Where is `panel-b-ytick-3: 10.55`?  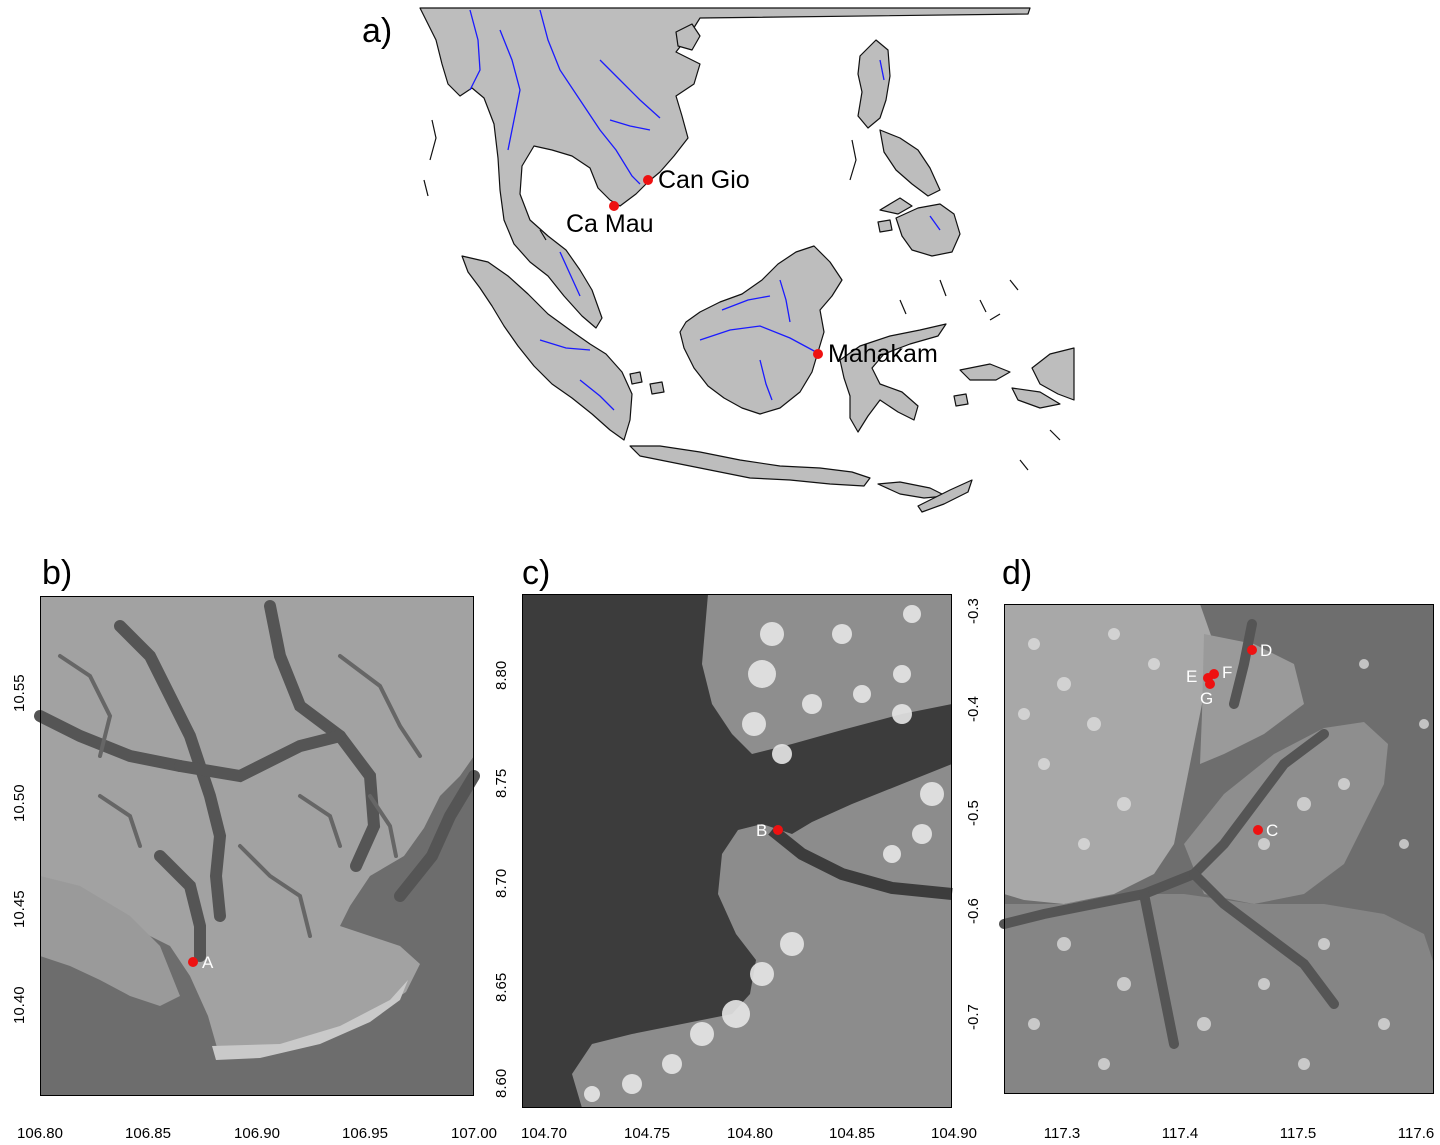
panel-b-ytick-3: 10.55 is located at coordinates (19, 693).